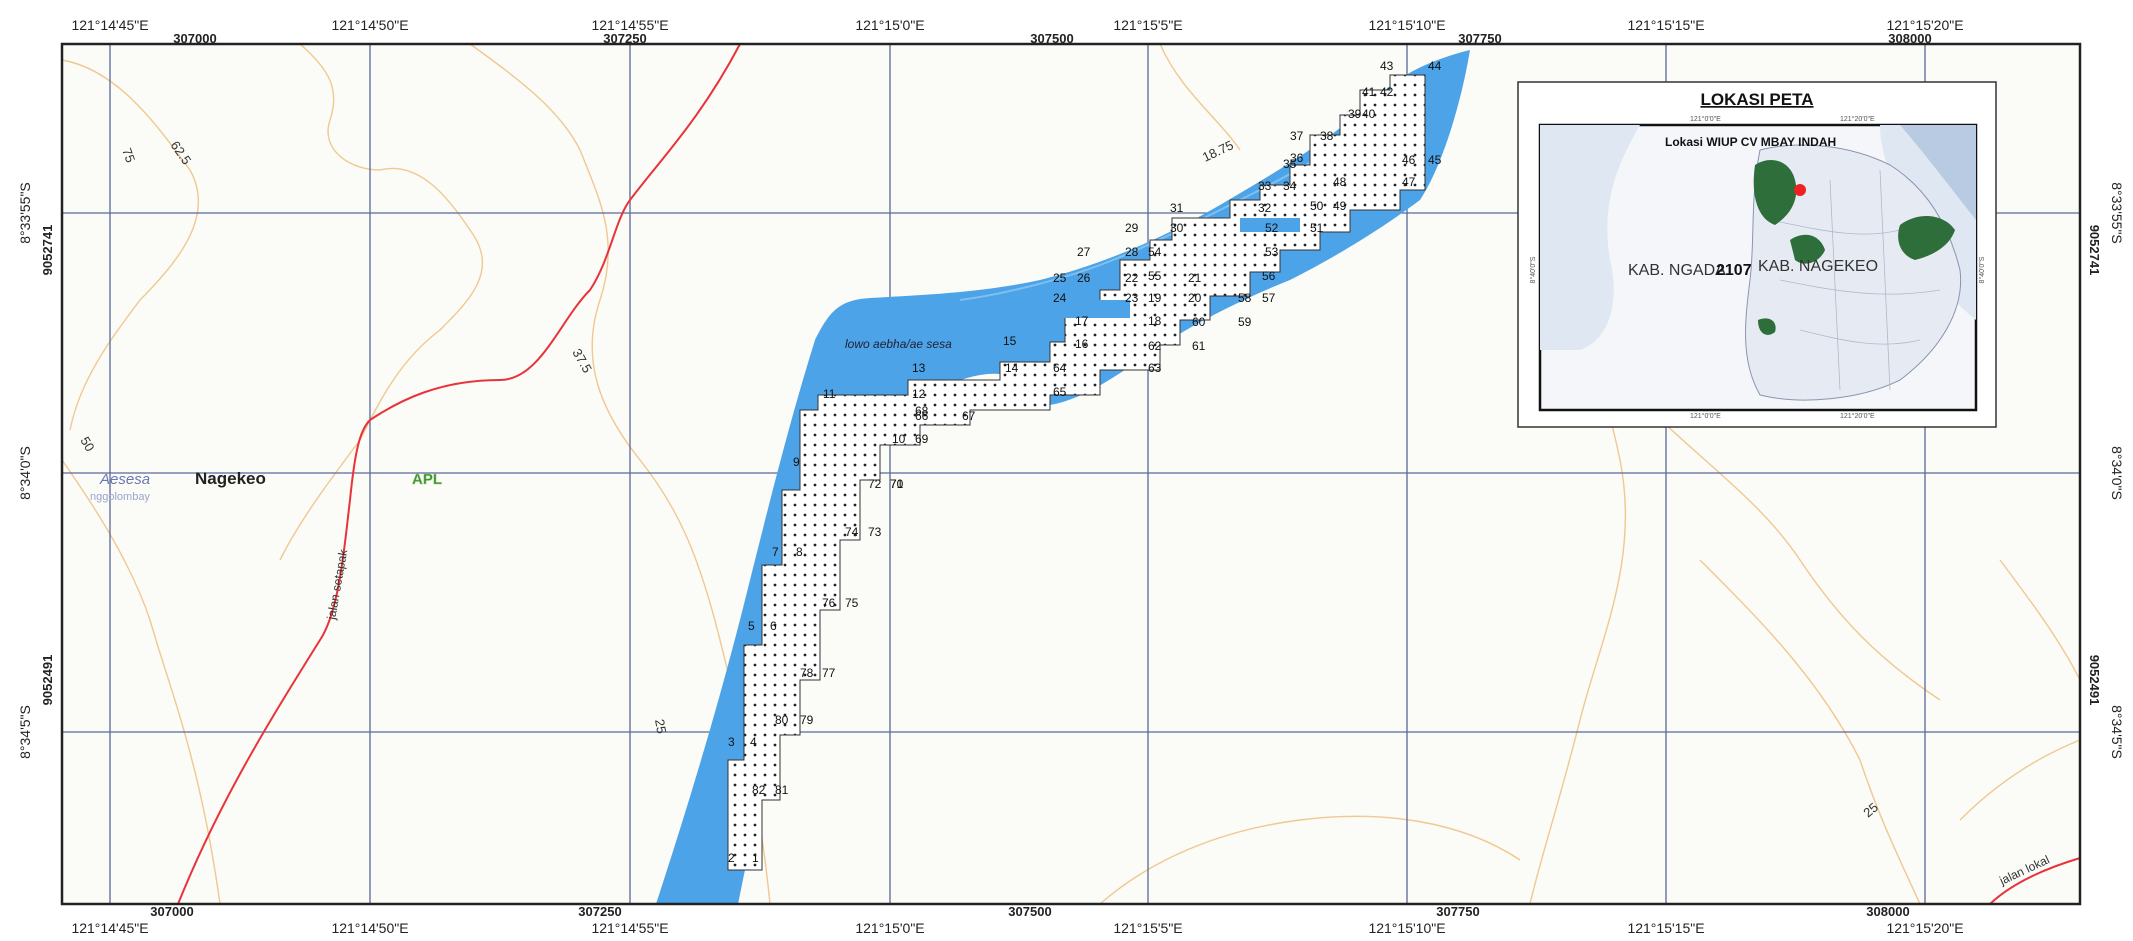 This screenshot has height=941, width=2133. I want to click on boundary-point: 1, so click(755, 858).